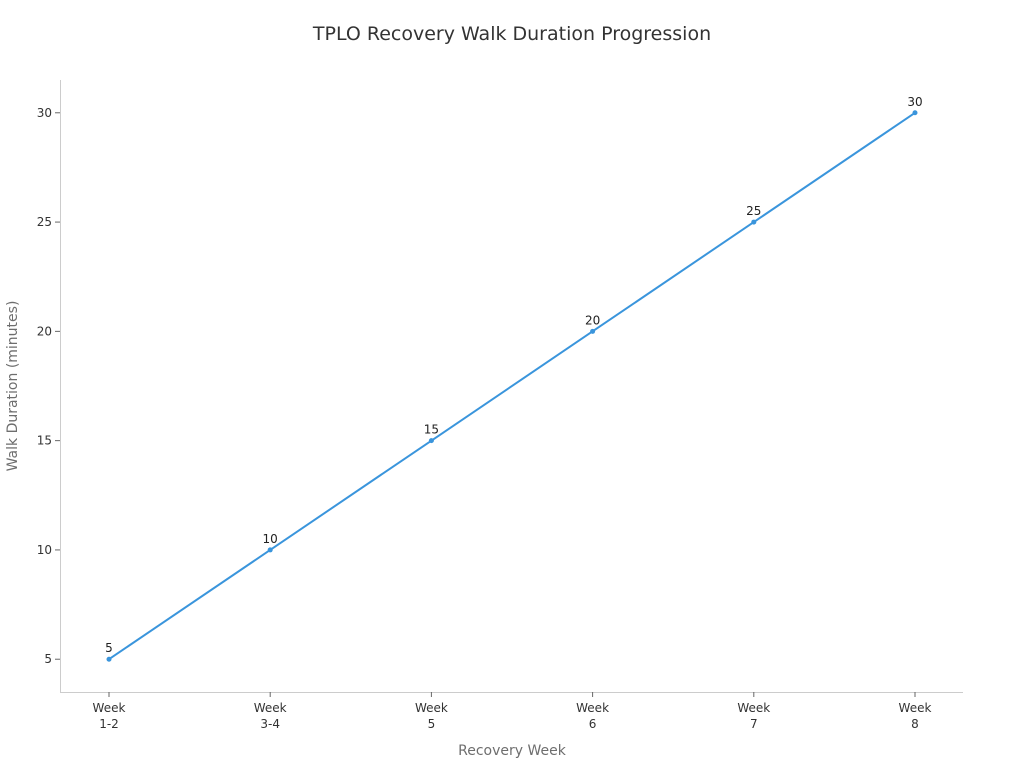 This screenshot has height=768, width=1024. I want to click on data-label: 10, so click(270, 539).